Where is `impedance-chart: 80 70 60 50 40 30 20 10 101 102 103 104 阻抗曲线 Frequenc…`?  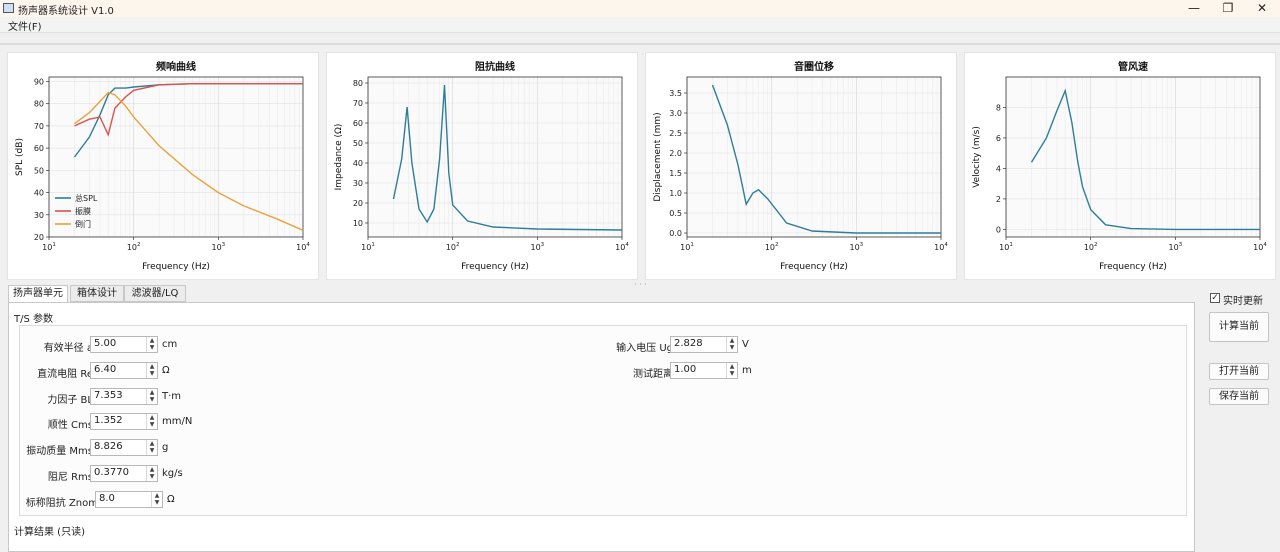 impedance-chart: 80 70 60 50 40 30 20 10 101 102 103 104 阻抗曲线 Frequenc… is located at coordinates (481, 166).